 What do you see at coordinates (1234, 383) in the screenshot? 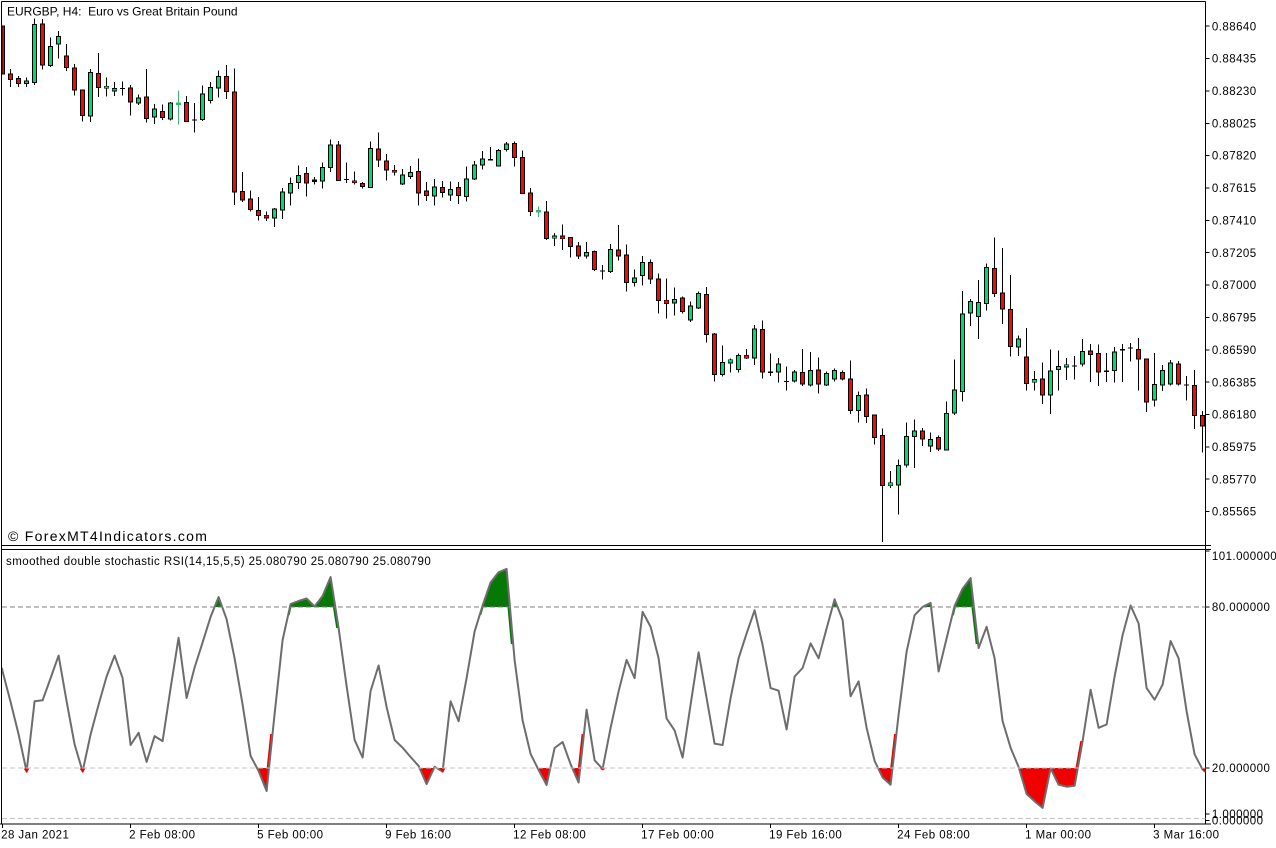
I see `svg-text: 0.86385` at bounding box center [1234, 383].